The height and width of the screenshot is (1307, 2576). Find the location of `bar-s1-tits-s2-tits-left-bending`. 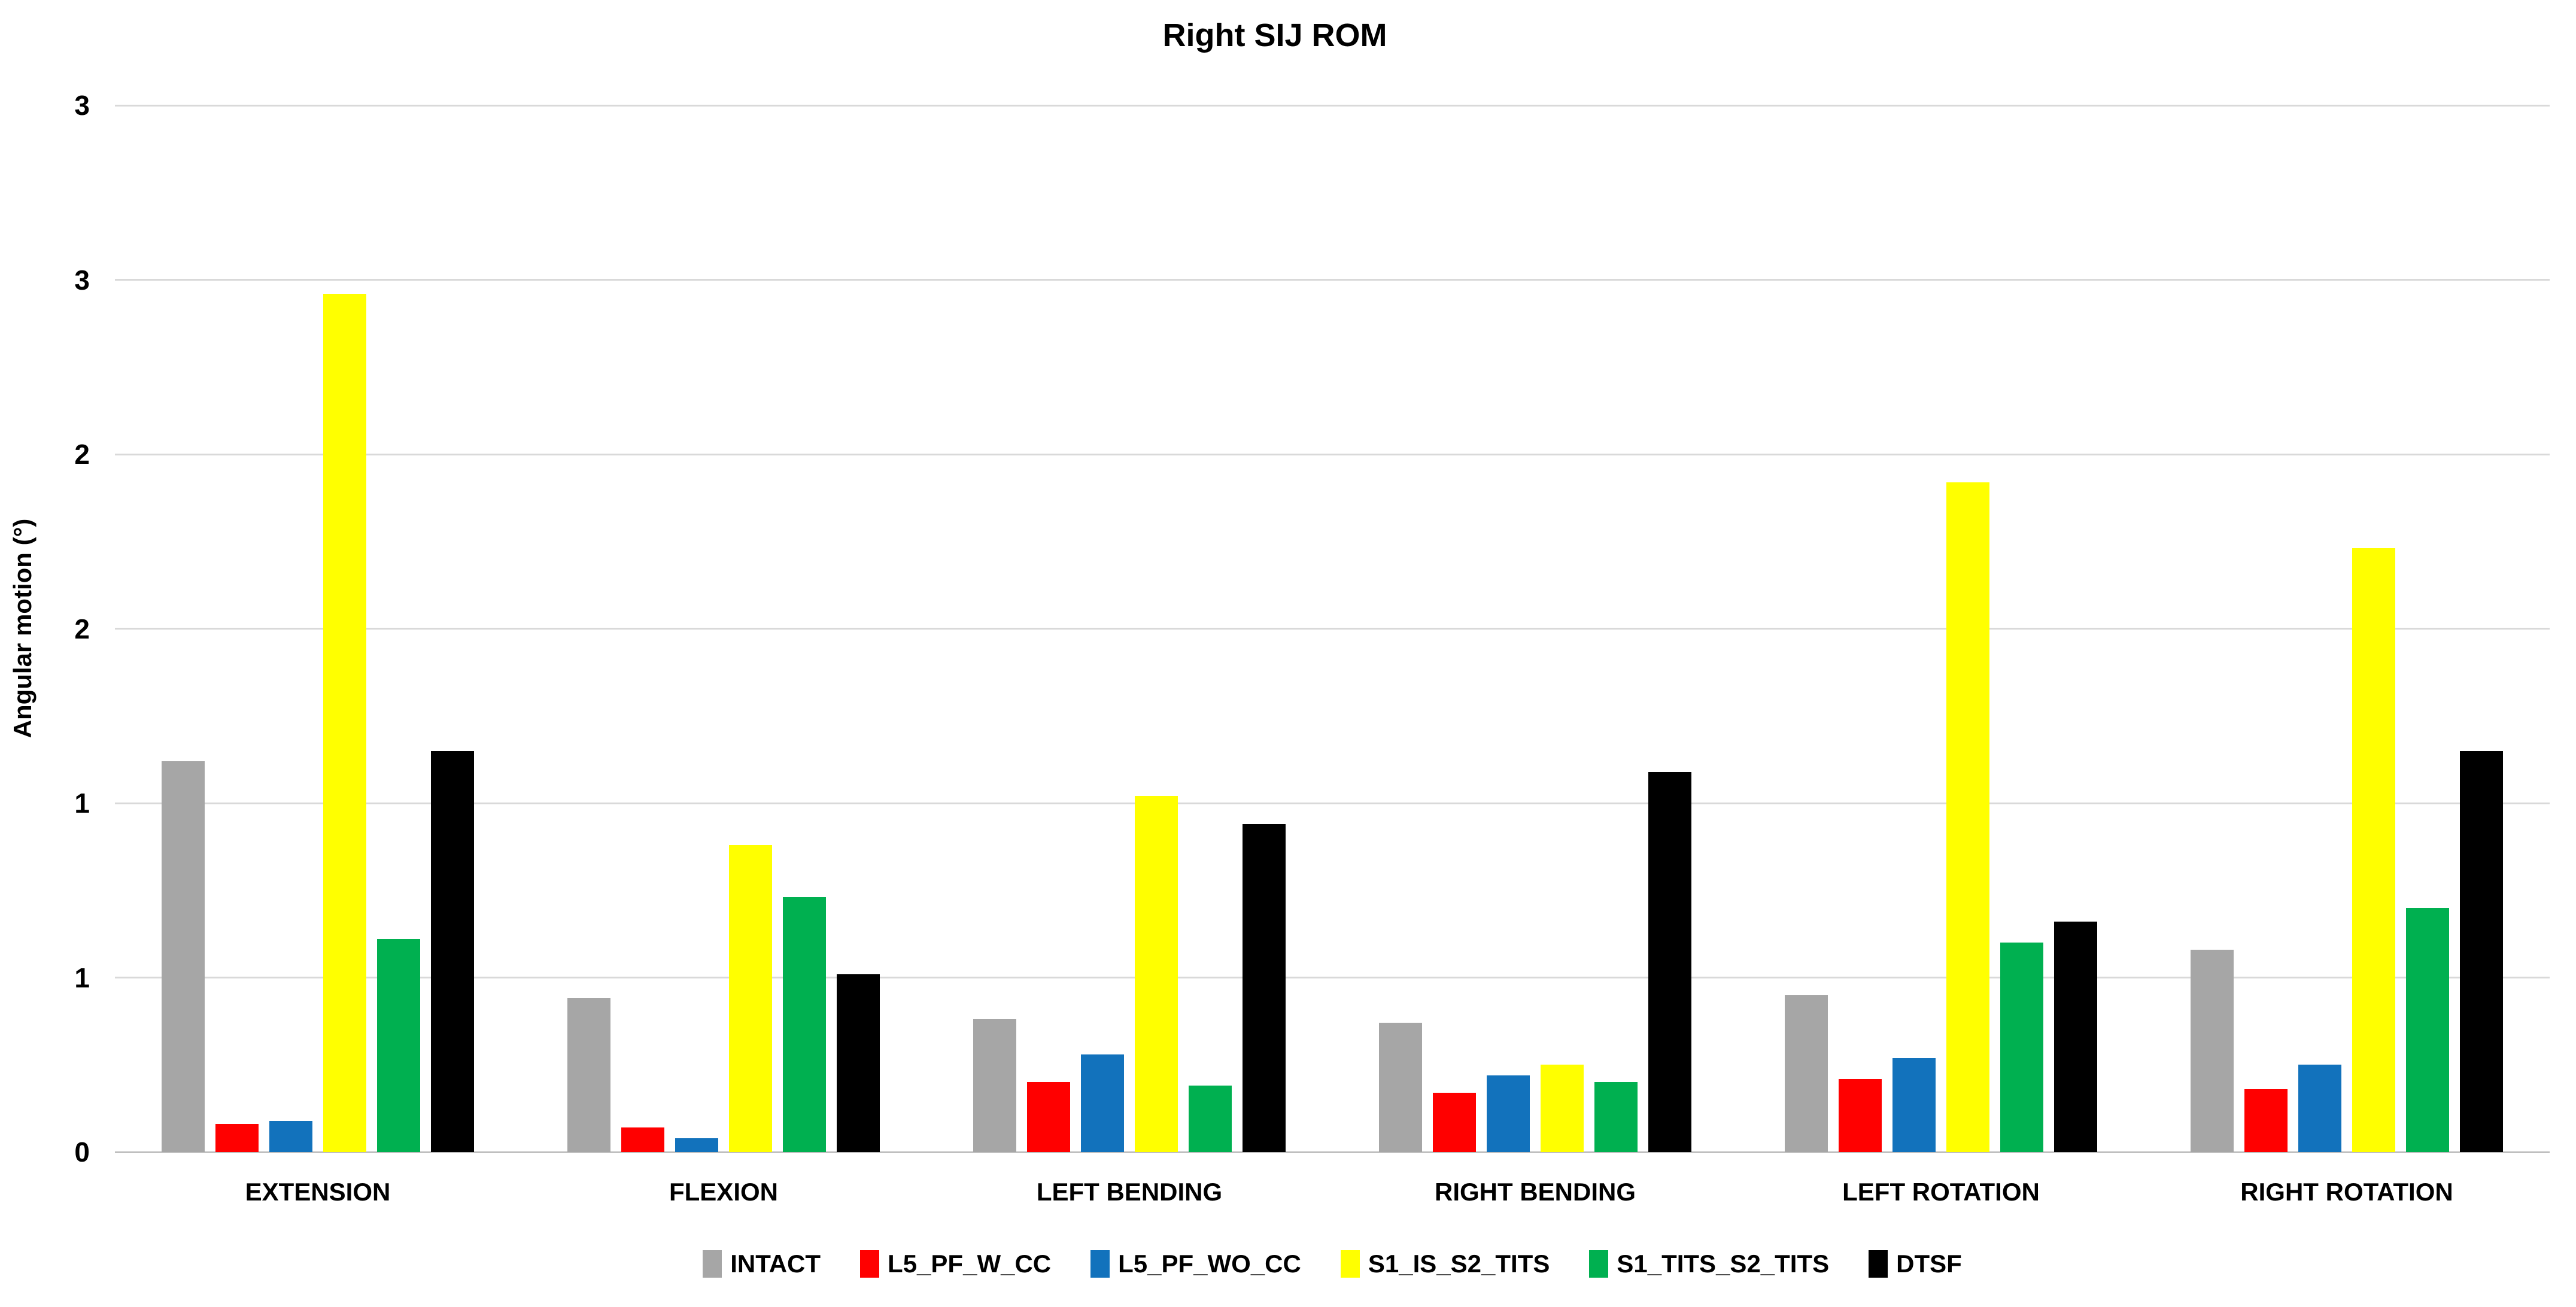

bar-s1-tits-s2-tits-left-bending is located at coordinates (1210, 1119).